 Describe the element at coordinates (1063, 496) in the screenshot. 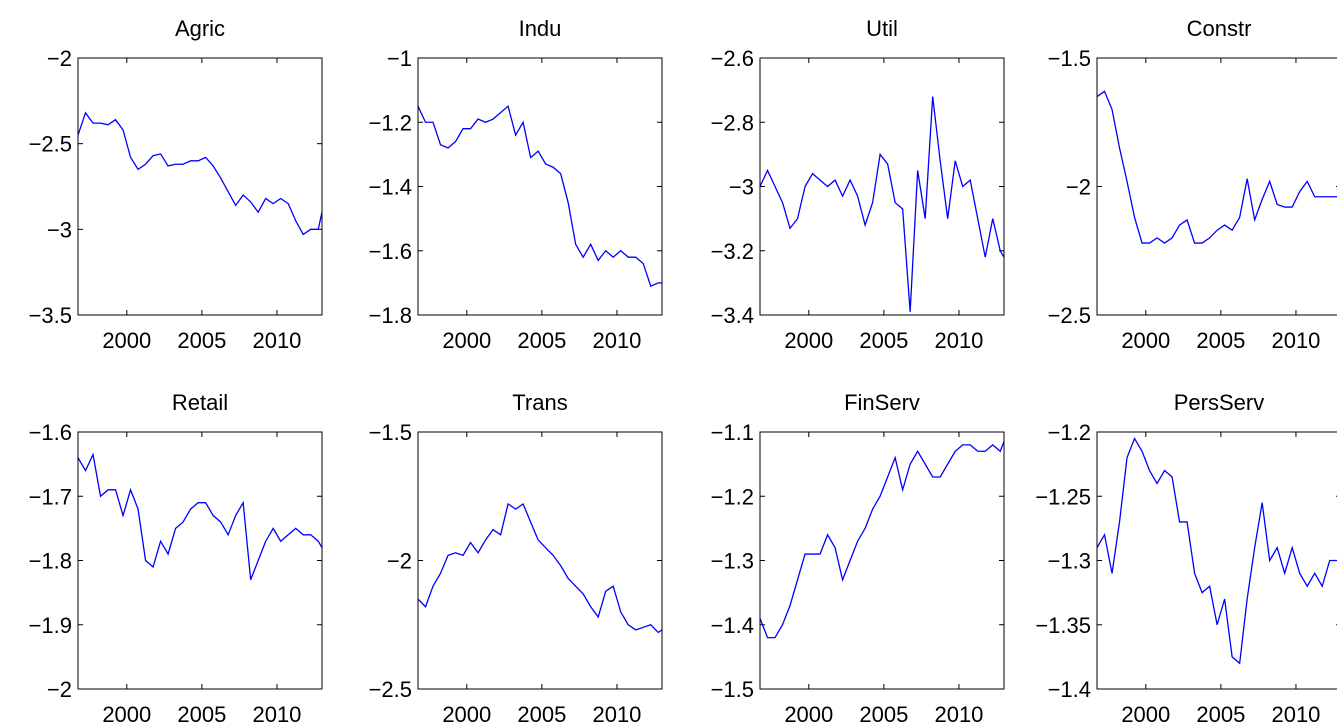

I see `y-tick-label: −1.25` at that location.